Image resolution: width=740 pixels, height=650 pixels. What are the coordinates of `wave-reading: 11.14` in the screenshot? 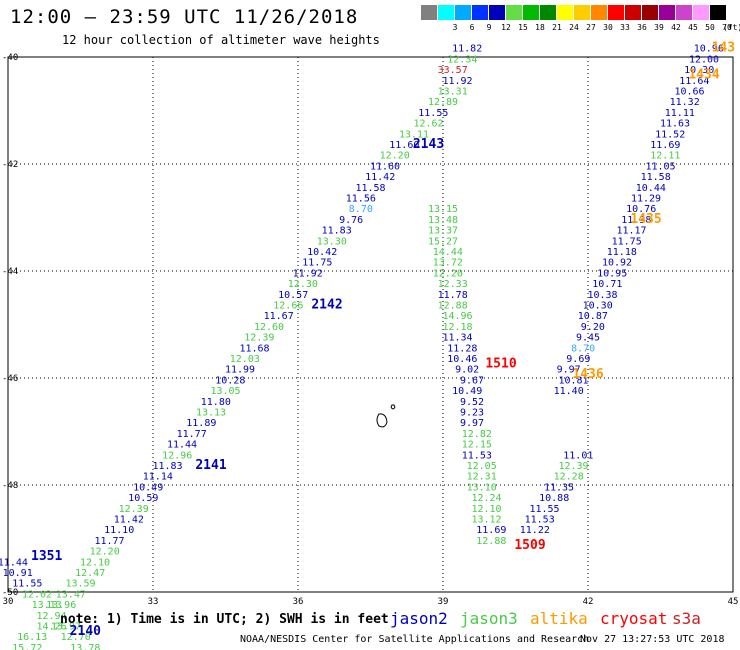 It's located at (158, 477).